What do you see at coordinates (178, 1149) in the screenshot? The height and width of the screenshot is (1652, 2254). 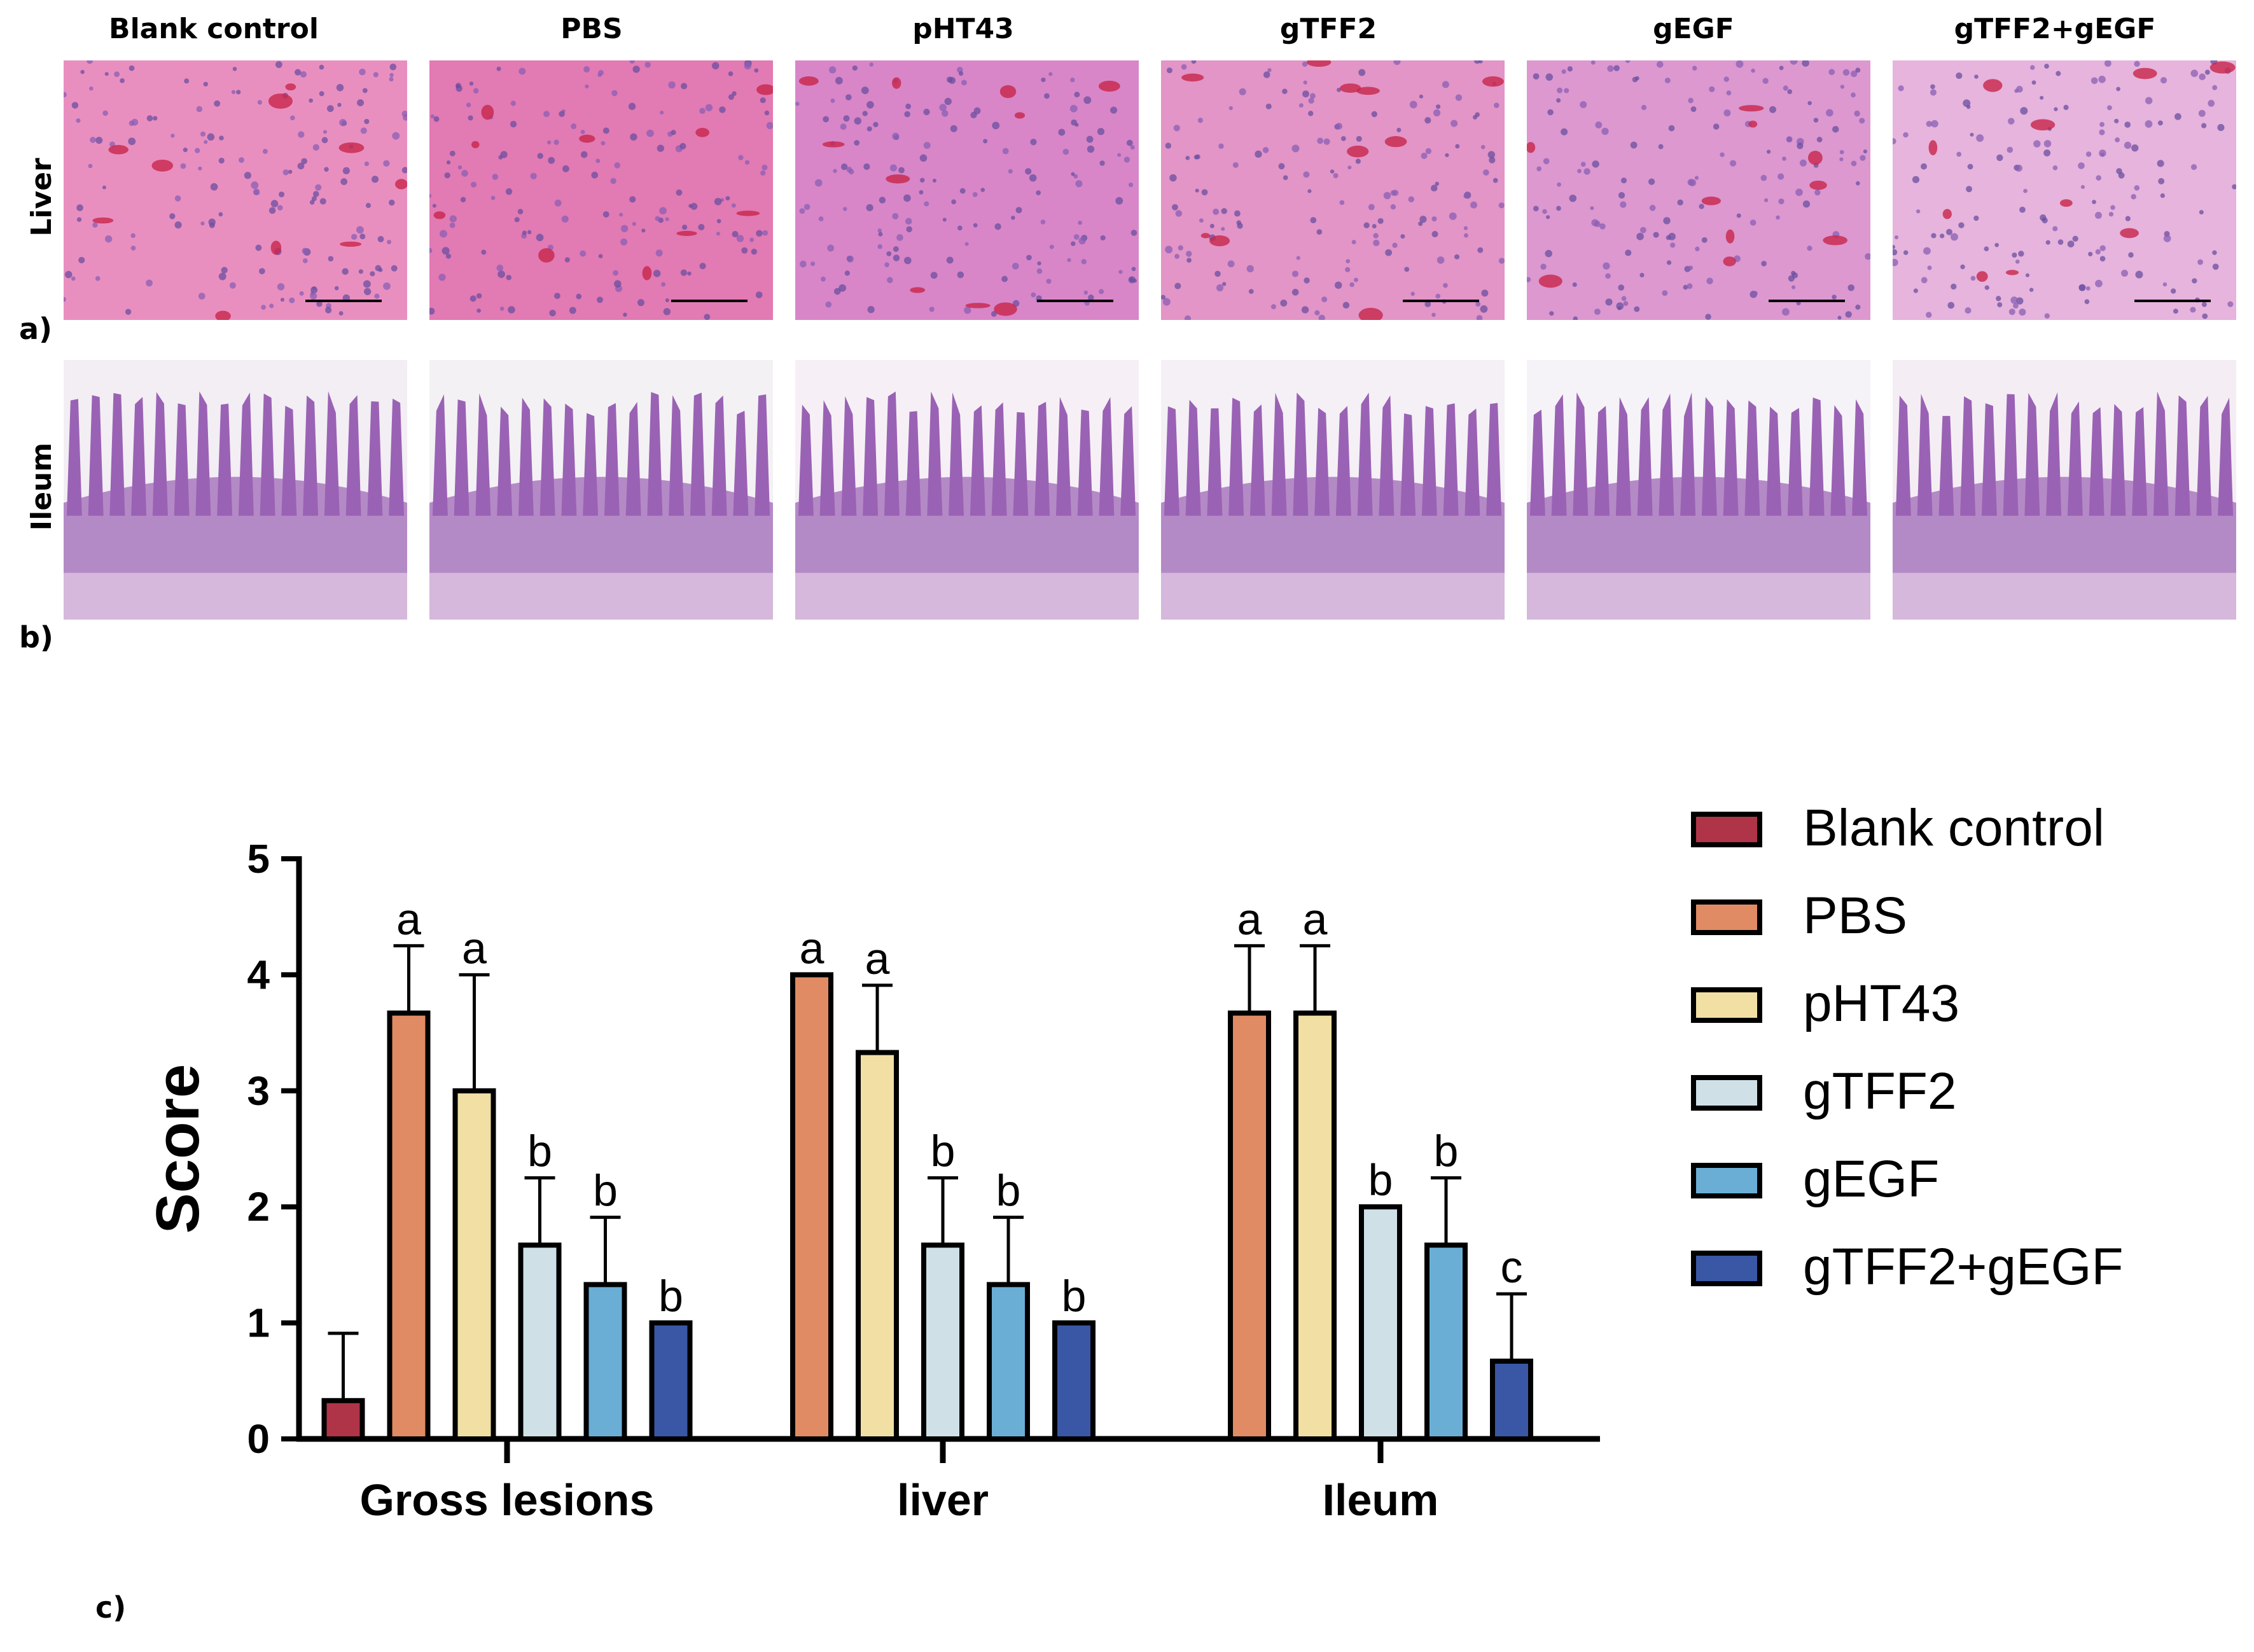 I see `y-axis-title: Score` at bounding box center [178, 1149].